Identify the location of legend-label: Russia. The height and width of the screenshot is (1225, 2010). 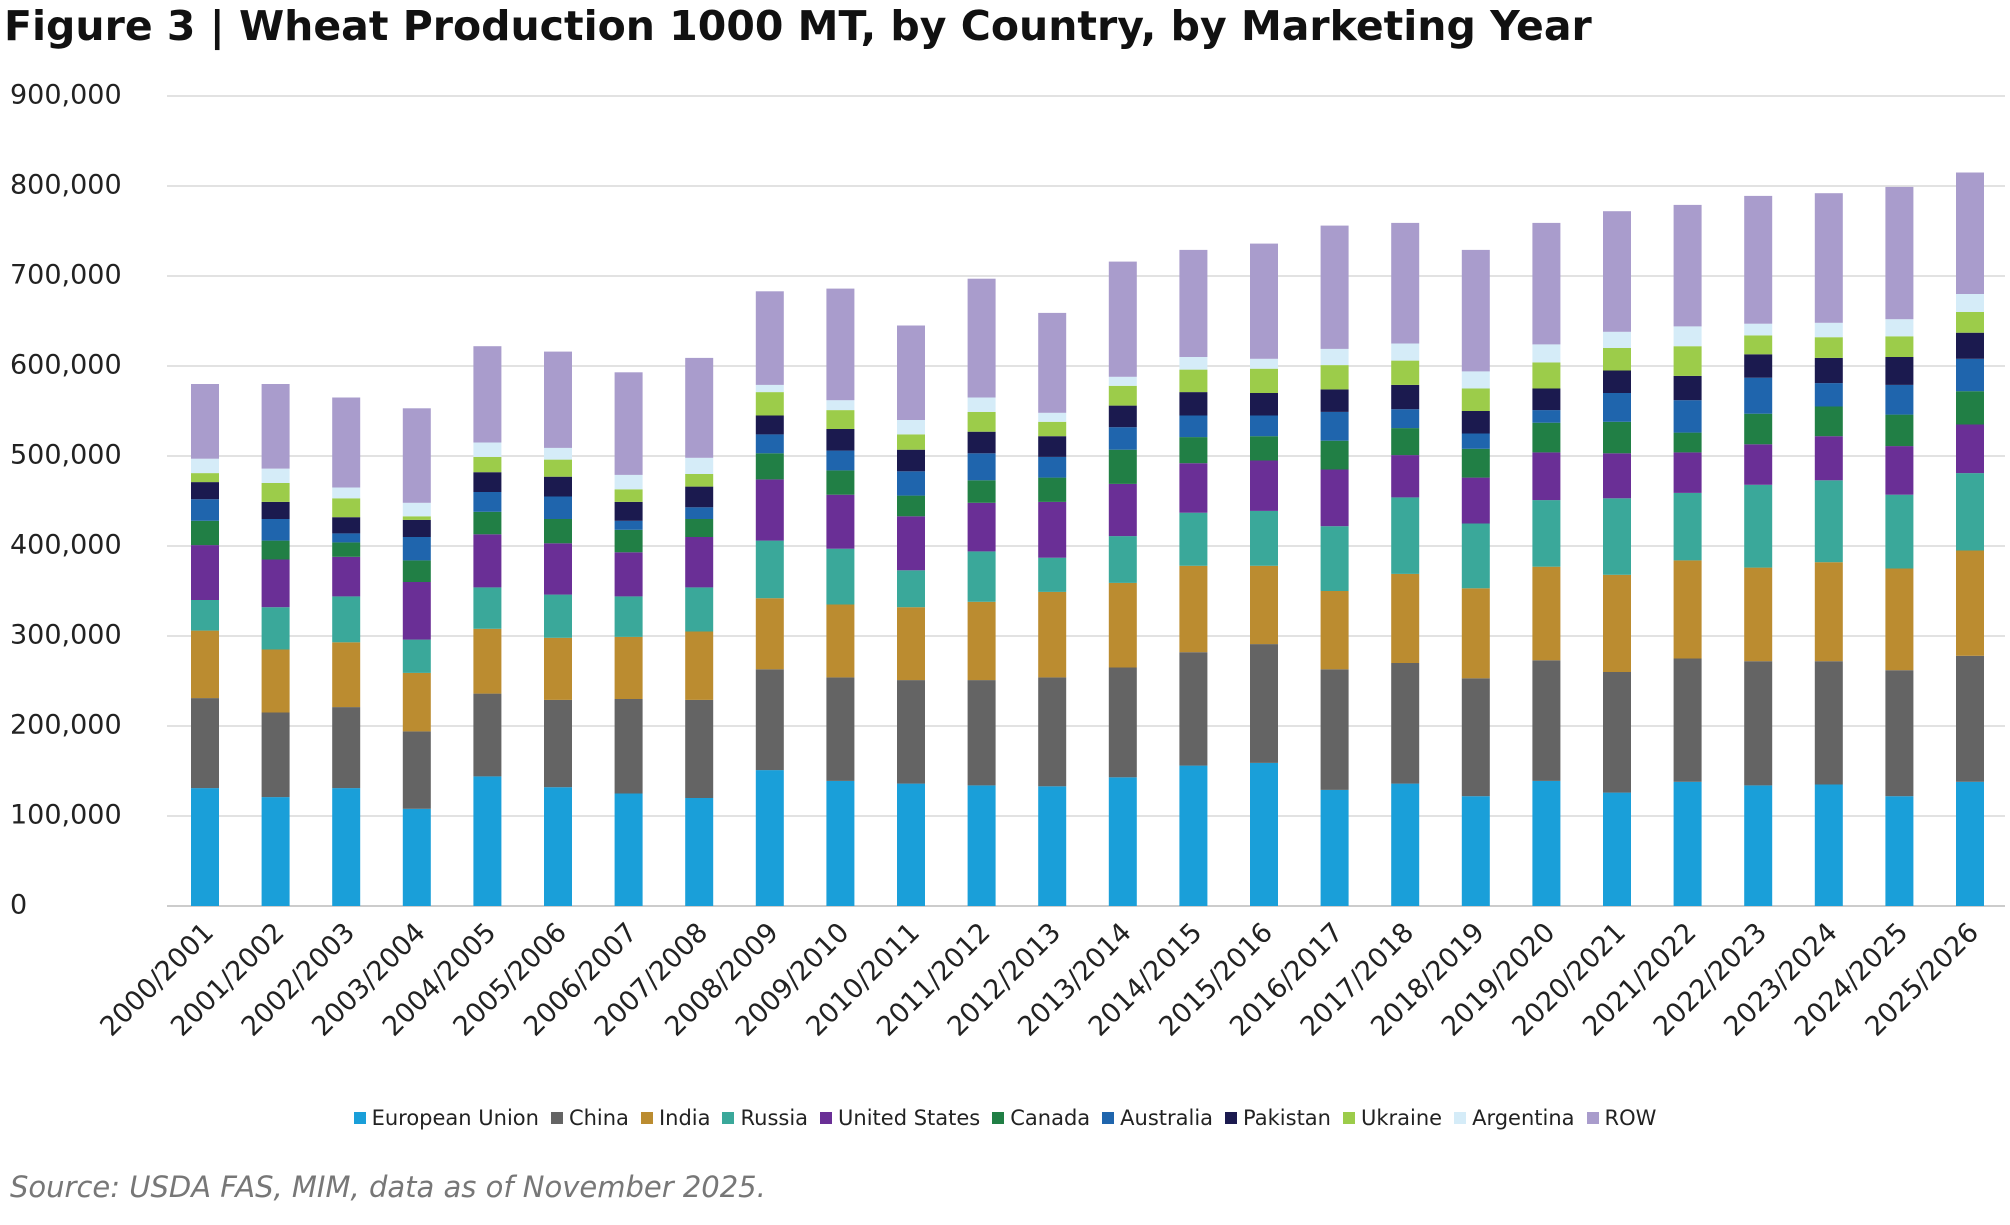
(774, 1118).